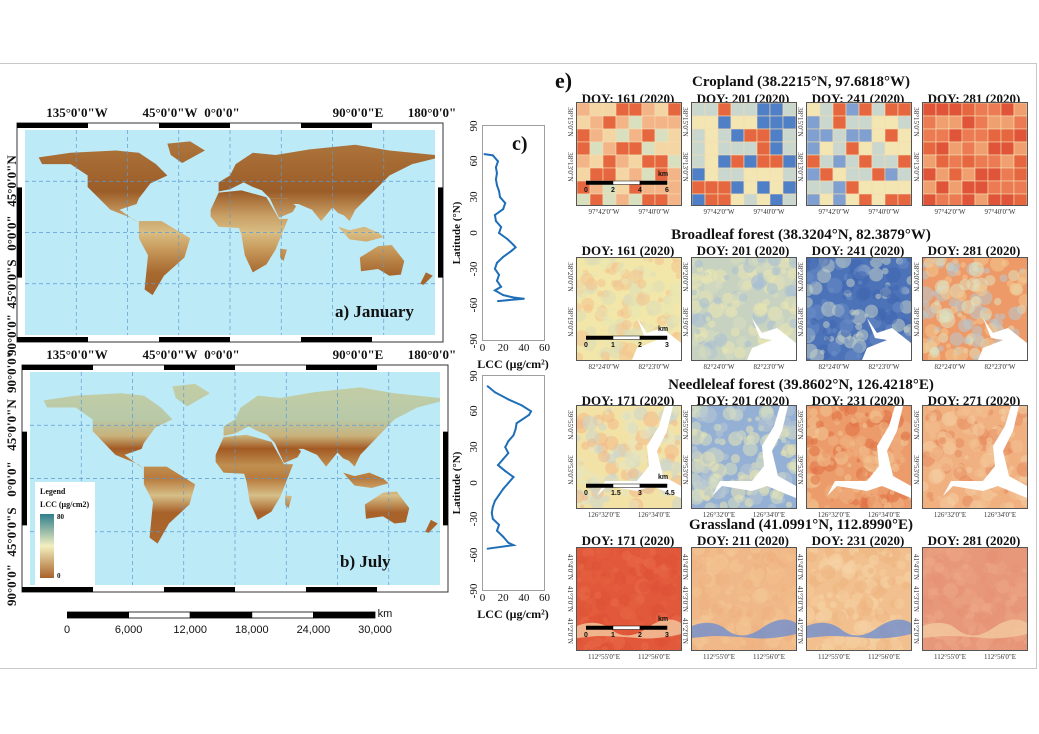  Describe the element at coordinates (570, 599) in the screenshot. I see `y-tick-label: 41°3'0"N` at that location.